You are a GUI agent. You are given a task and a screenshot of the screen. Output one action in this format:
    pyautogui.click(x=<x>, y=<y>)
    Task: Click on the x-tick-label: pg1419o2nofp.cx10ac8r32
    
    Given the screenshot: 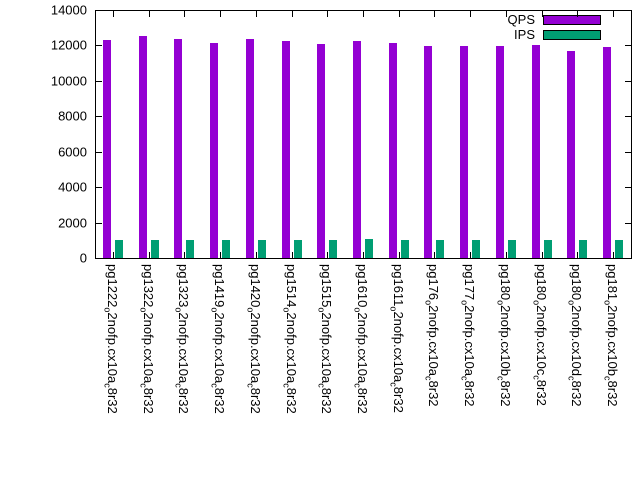 What is the action you would take?
    pyautogui.click(x=218, y=339)
    